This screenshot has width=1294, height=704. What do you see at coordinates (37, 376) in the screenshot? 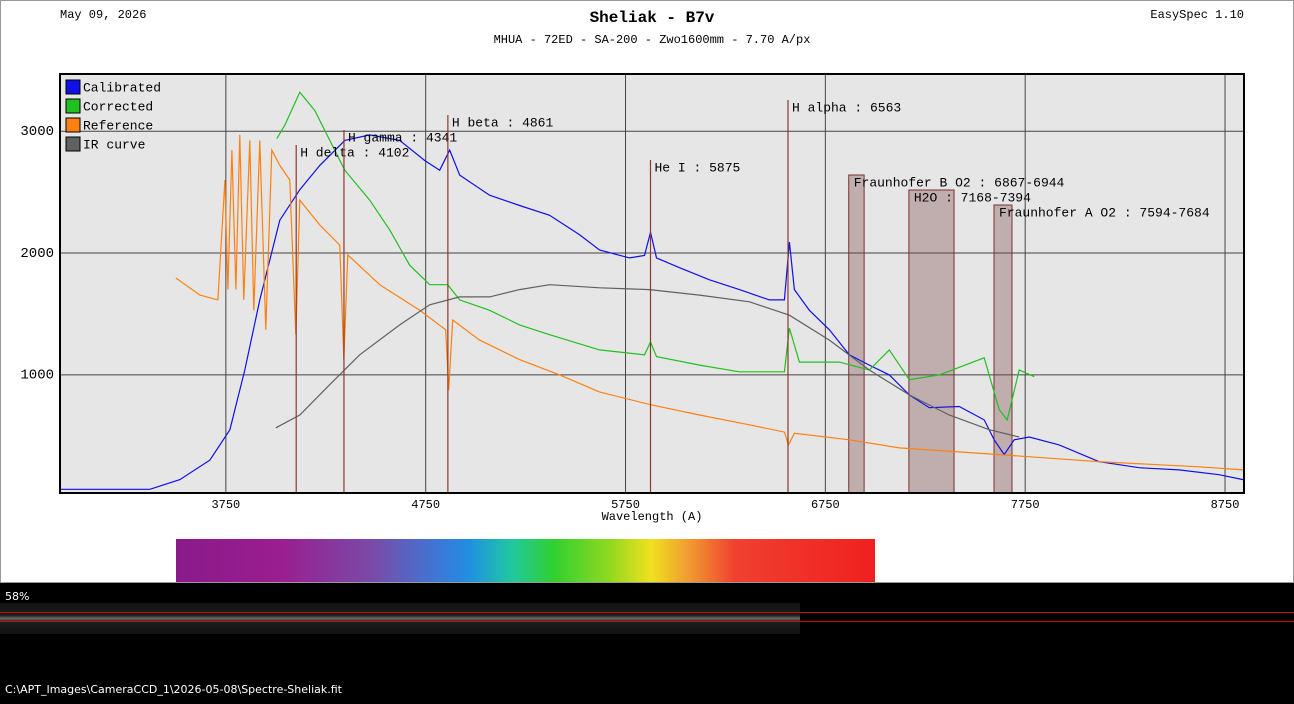
I see `y-tick-label: 1000` at bounding box center [37, 376].